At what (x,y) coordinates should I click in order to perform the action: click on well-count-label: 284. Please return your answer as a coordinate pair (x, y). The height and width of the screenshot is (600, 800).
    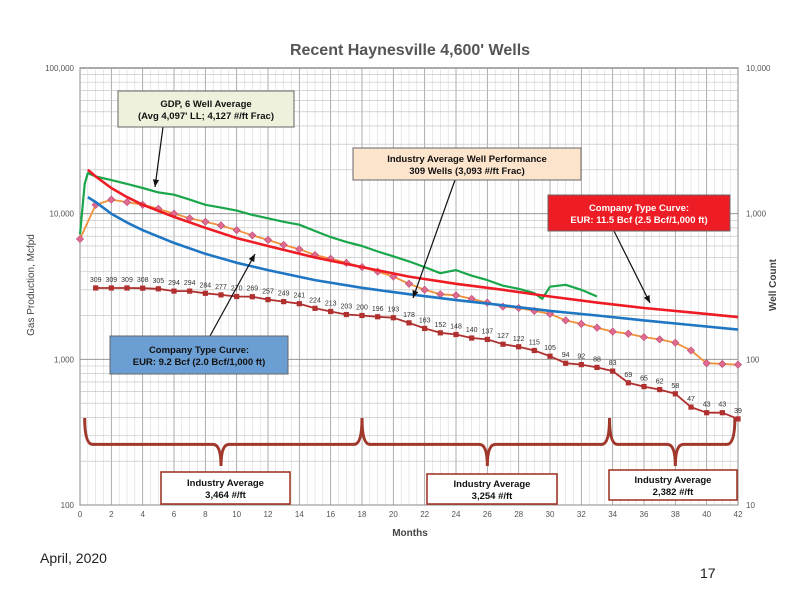
    Looking at the image, I should click on (205, 285).